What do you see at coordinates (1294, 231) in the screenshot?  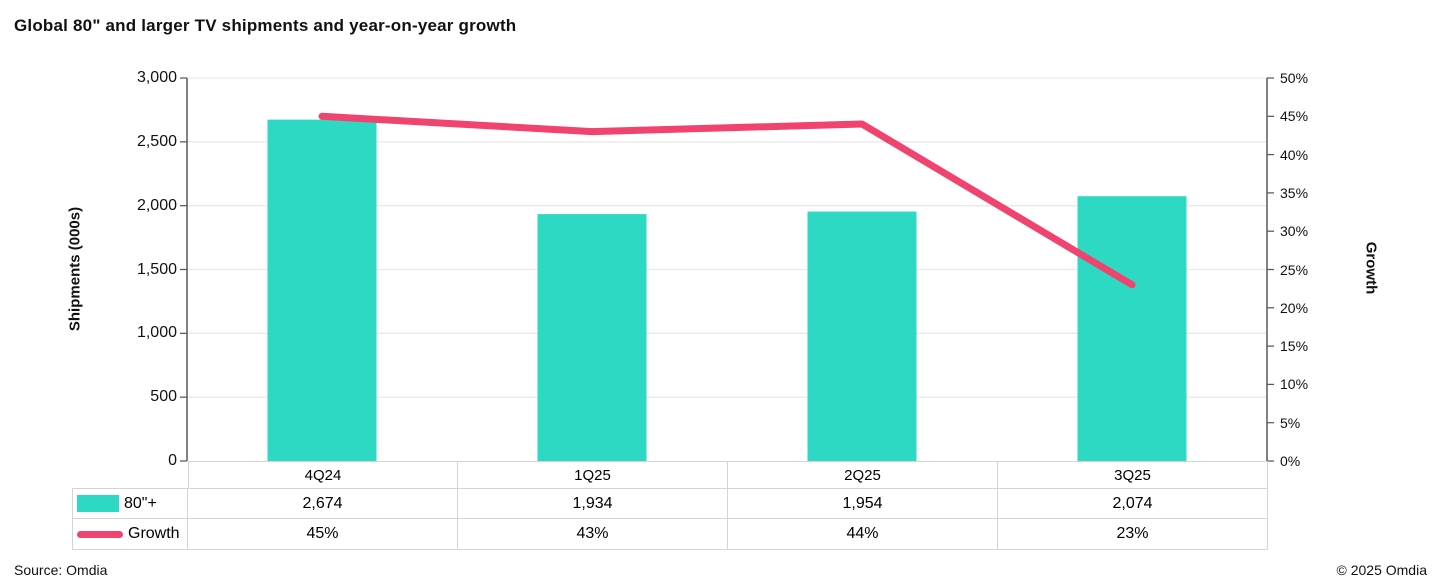 I see `right-axis-tick-label: 30%` at bounding box center [1294, 231].